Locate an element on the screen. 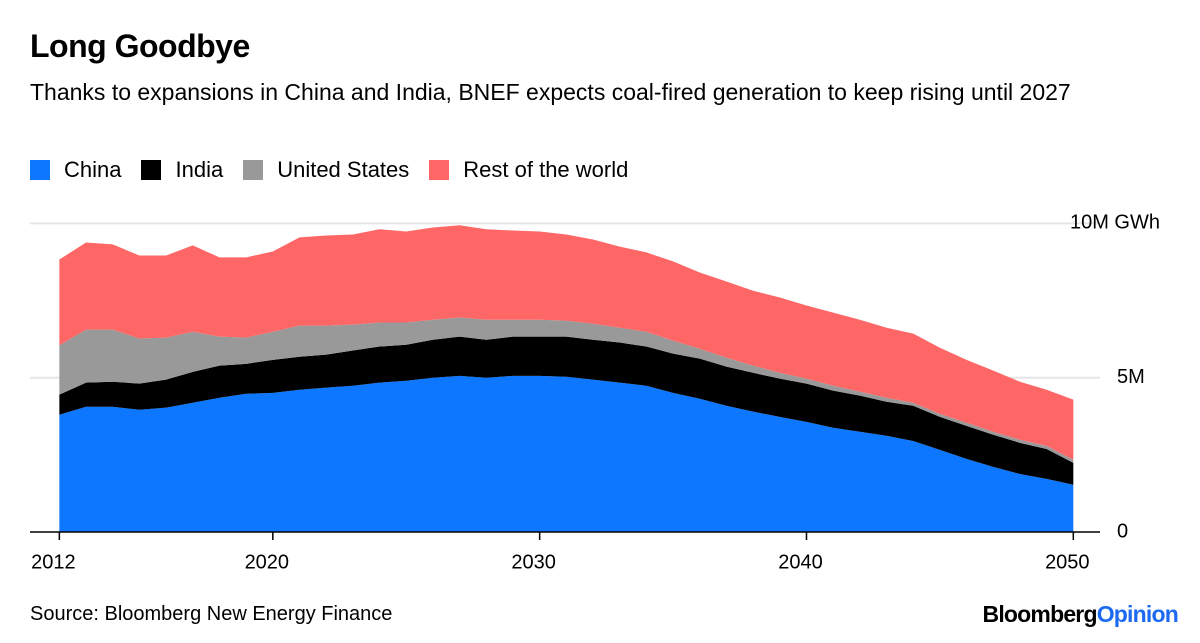 This screenshot has width=1200, height=643. x-tick-label: 2050 is located at coordinates (1067, 562).